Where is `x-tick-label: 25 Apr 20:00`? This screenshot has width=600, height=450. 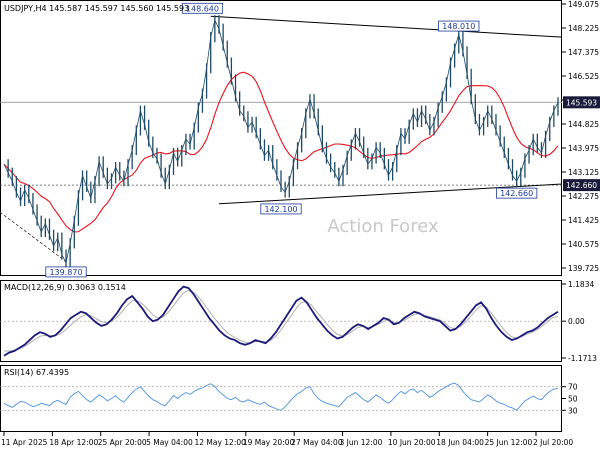
x-tick-label: 25 Apr 20:00 is located at coordinates (122, 442).